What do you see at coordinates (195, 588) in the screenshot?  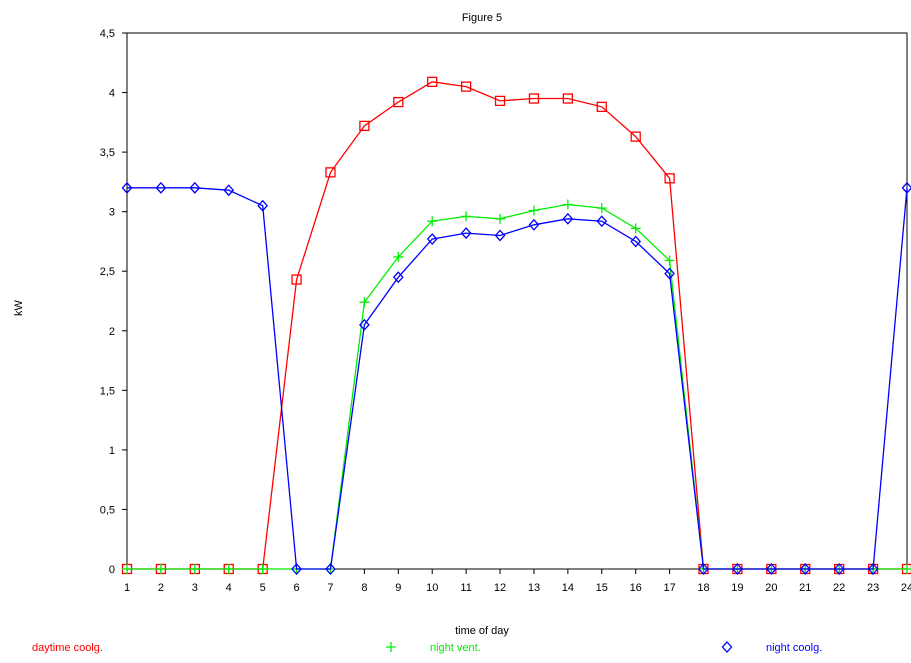 I see `x-tick-label: 3` at bounding box center [195, 588].